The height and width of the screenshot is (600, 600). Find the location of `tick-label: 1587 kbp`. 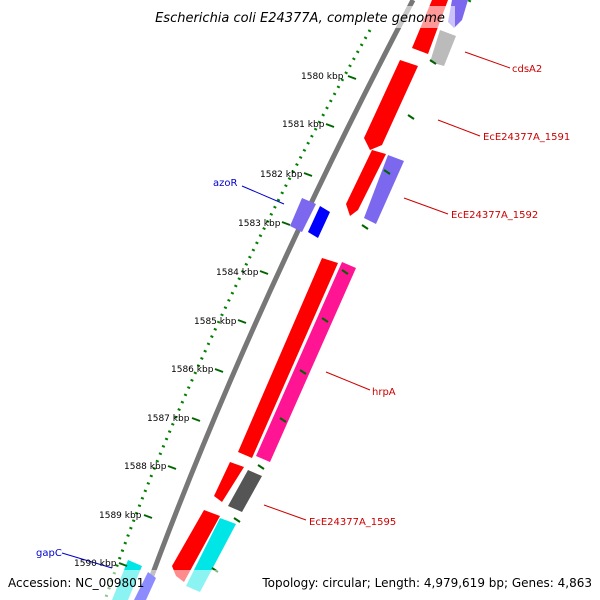

tick-label: 1587 kbp is located at coordinates (168, 419).